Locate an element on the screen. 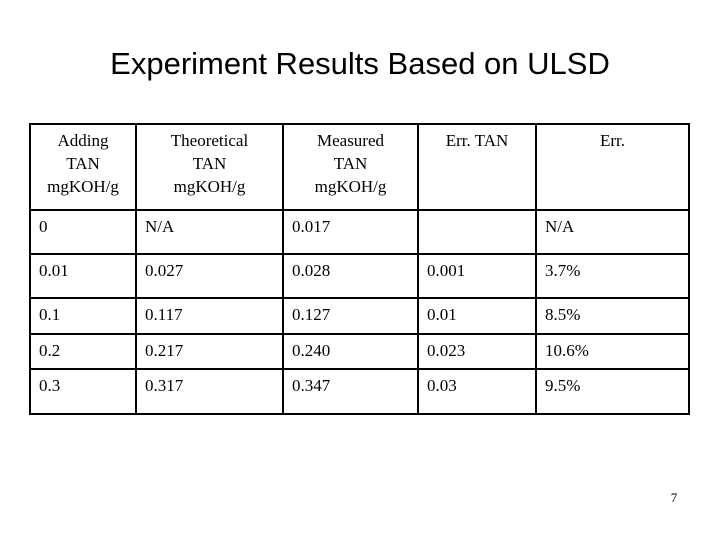 This screenshot has width=720, height=540. column-header-err: Err. is located at coordinates (612, 167).